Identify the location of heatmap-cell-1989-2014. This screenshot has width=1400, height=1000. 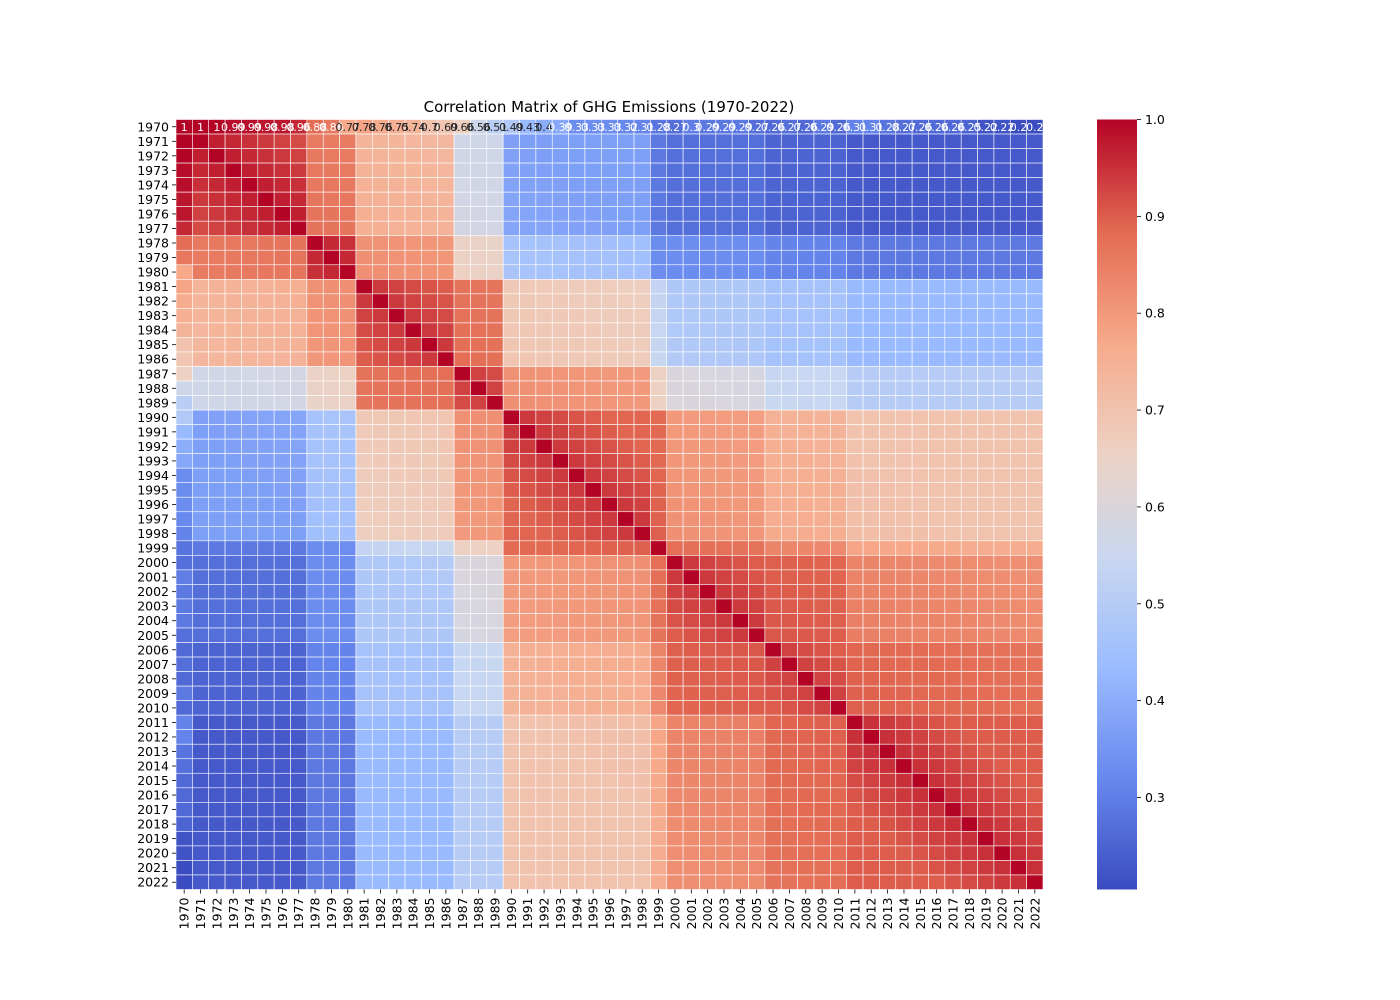
(904, 403).